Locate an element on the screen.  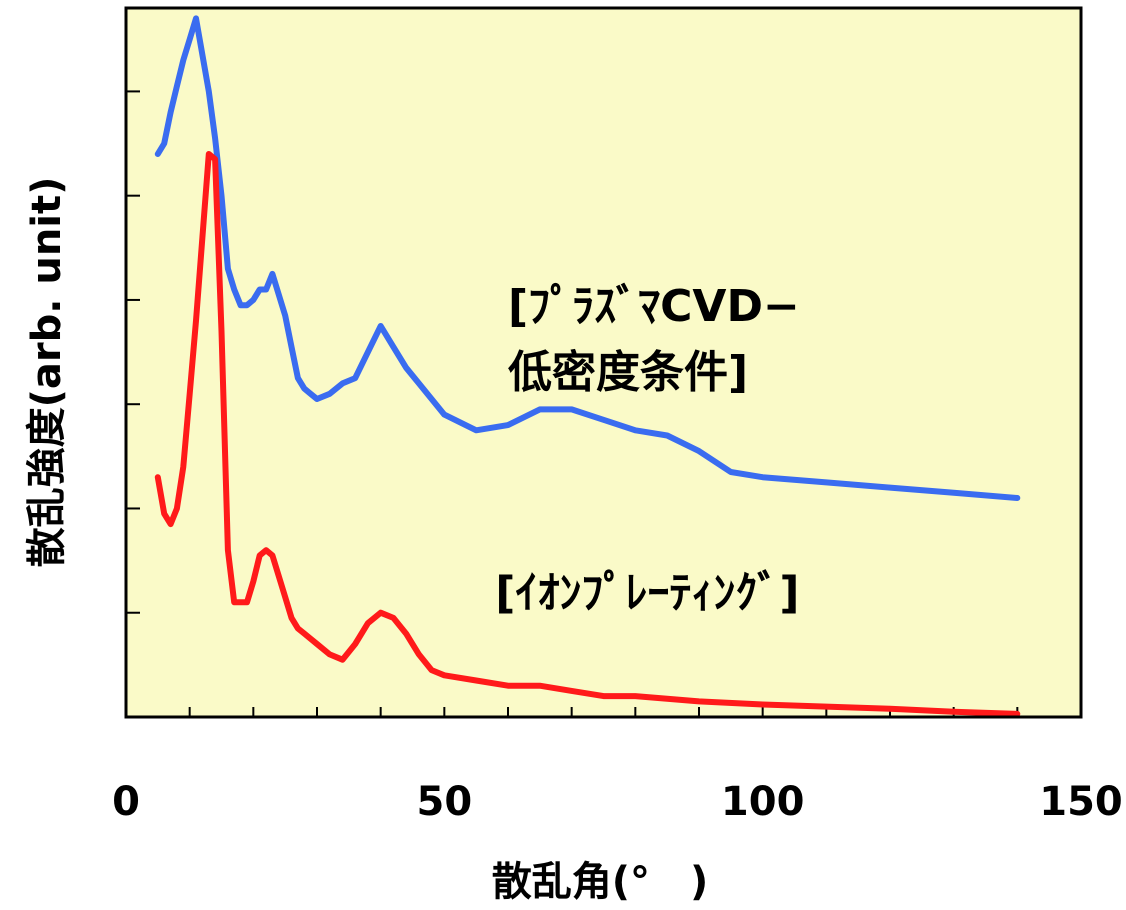
x-tick-labels: 0 50 100 150 is located at coordinates (617, 802).